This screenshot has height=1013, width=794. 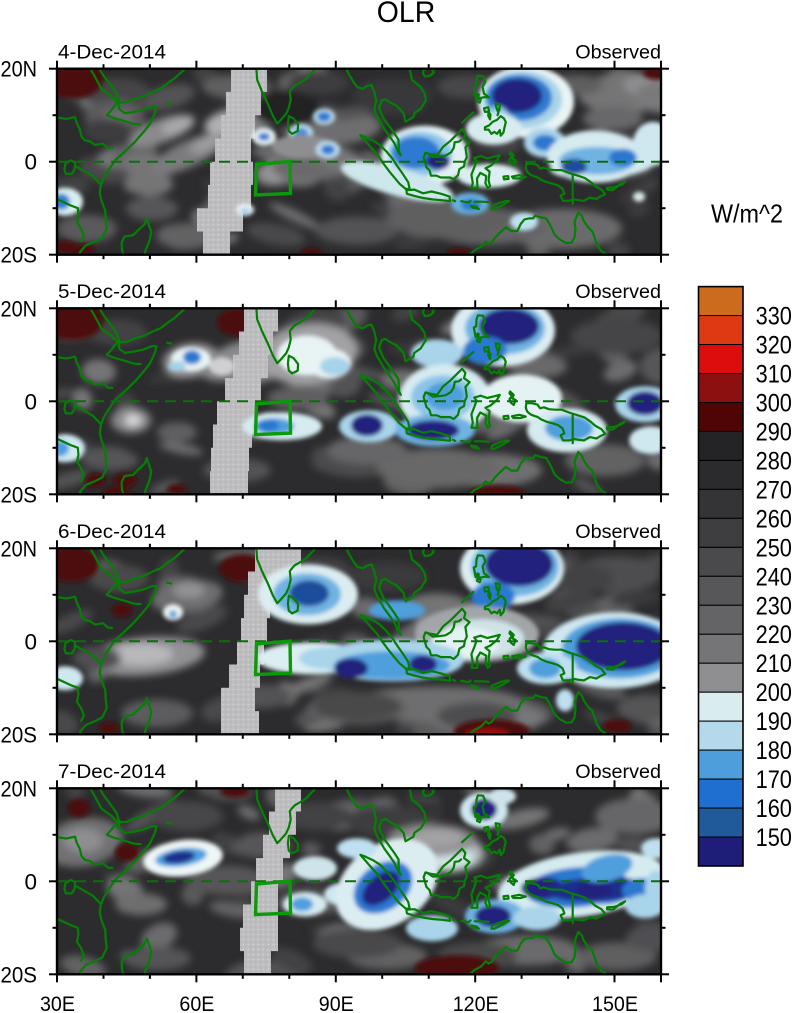 I want to click on svg-text: 300, so click(x=774, y=404).